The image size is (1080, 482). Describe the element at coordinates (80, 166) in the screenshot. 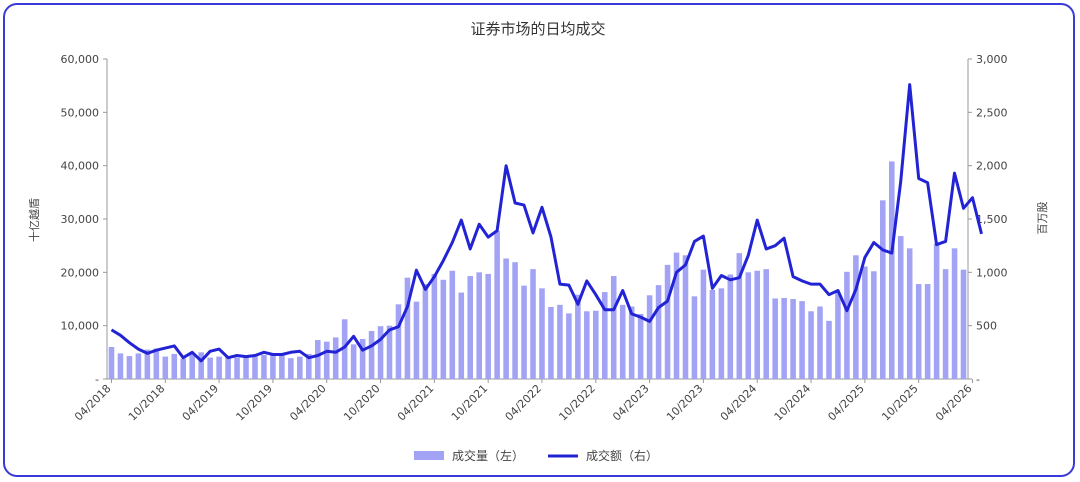

I see `y-left-tick-label: 40,000` at that location.